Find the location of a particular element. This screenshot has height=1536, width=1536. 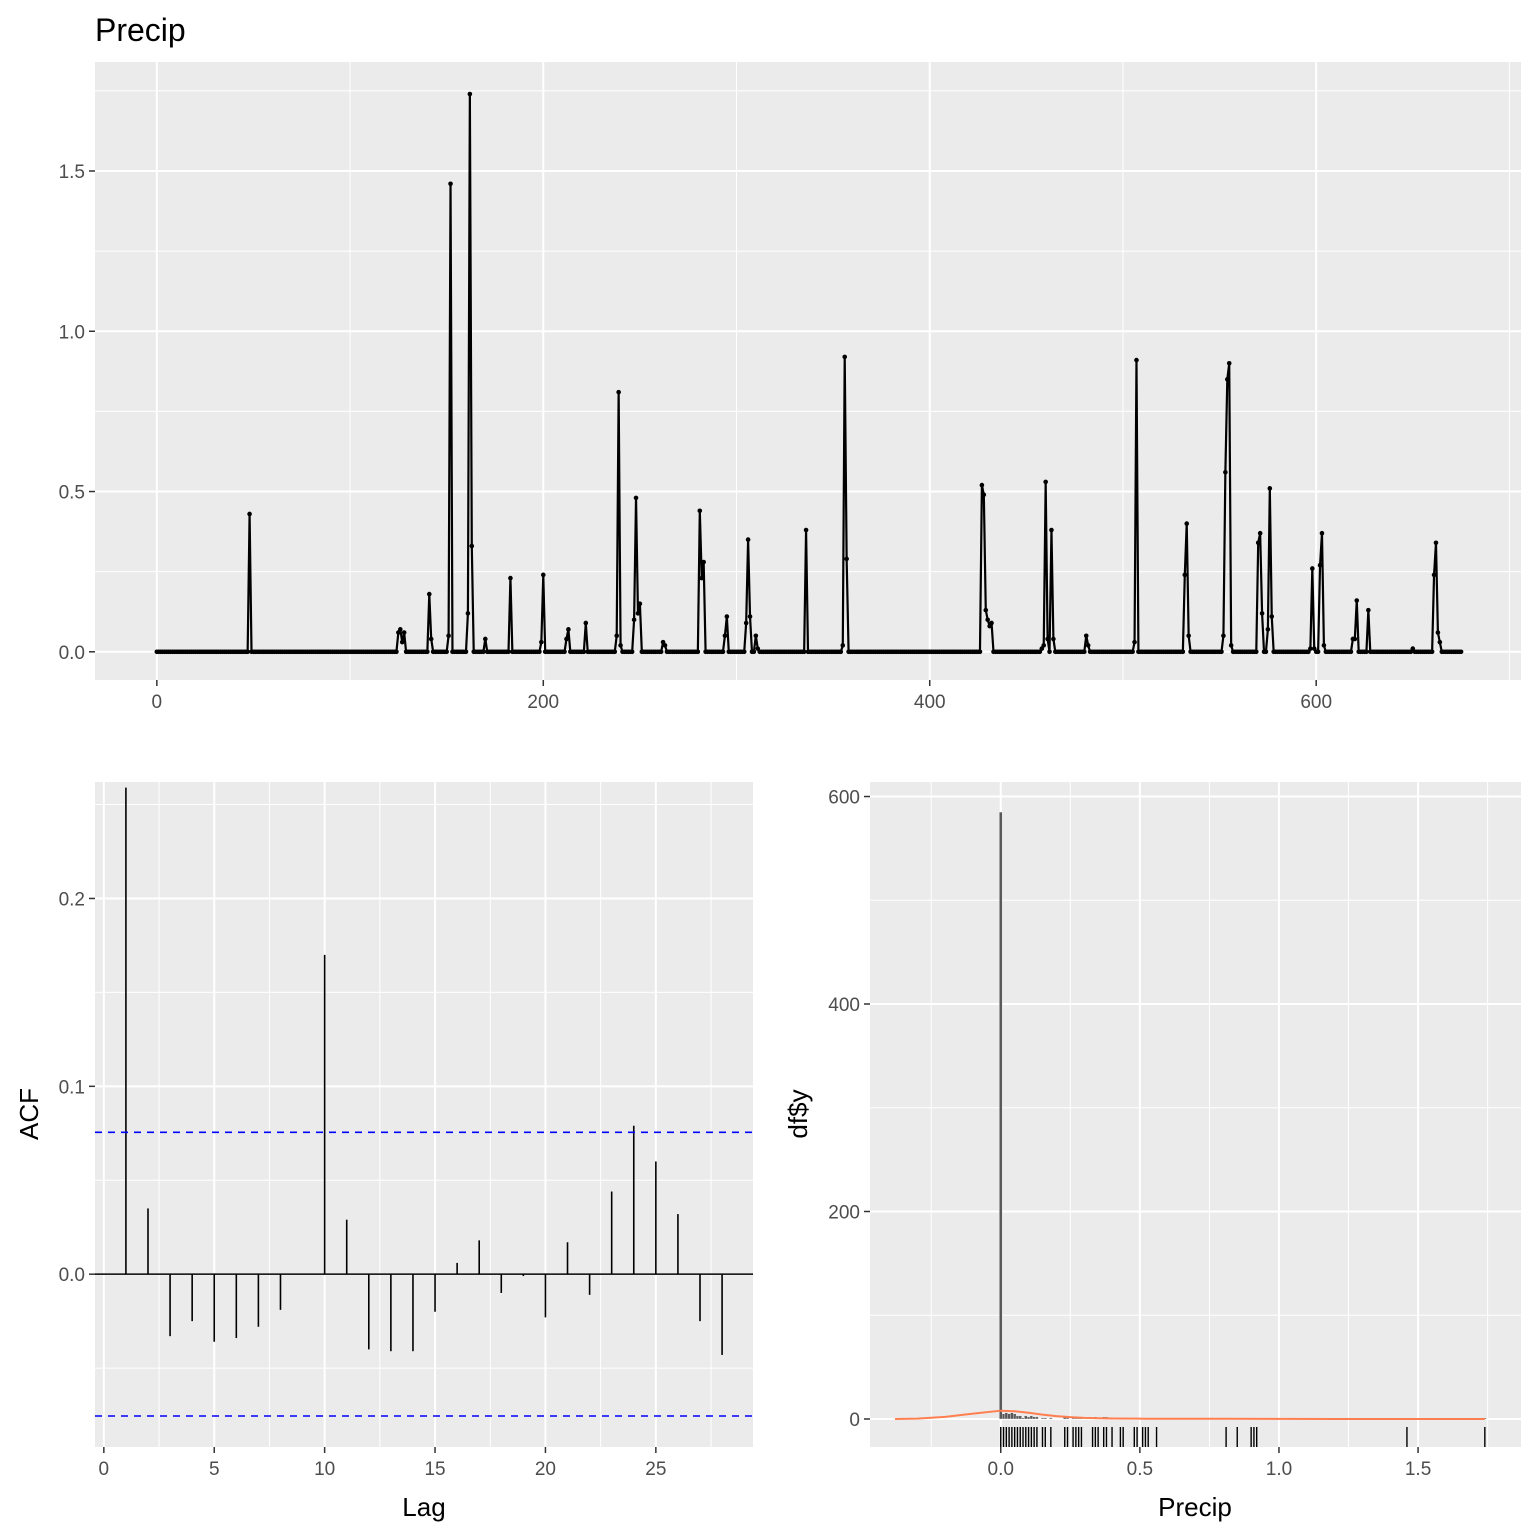

density-line is located at coordinates (1190, 1414).